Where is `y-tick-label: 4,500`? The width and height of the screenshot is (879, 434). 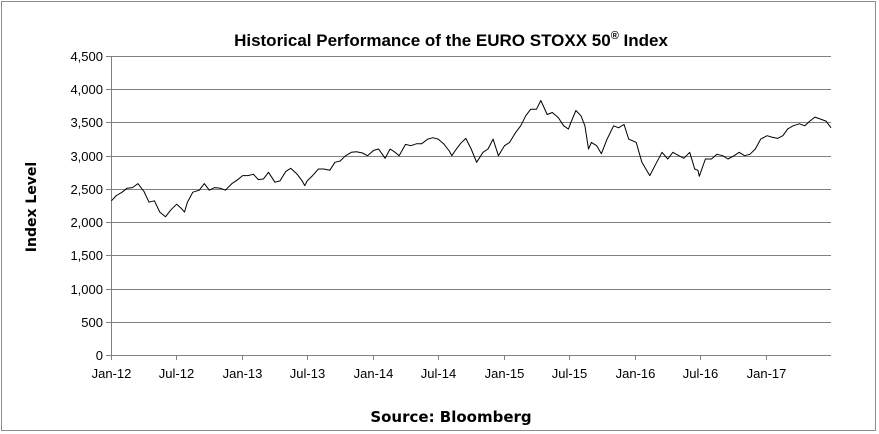
y-tick-label: 4,500 is located at coordinates (86, 56).